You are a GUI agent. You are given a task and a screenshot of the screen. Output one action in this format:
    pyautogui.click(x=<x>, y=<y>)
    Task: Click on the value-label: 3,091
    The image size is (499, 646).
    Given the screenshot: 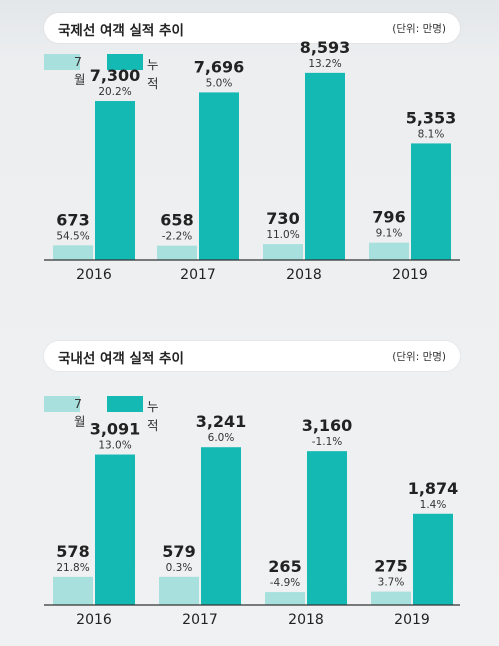 What is the action you would take?
    pyautogui.click(x=115, y=429)
    